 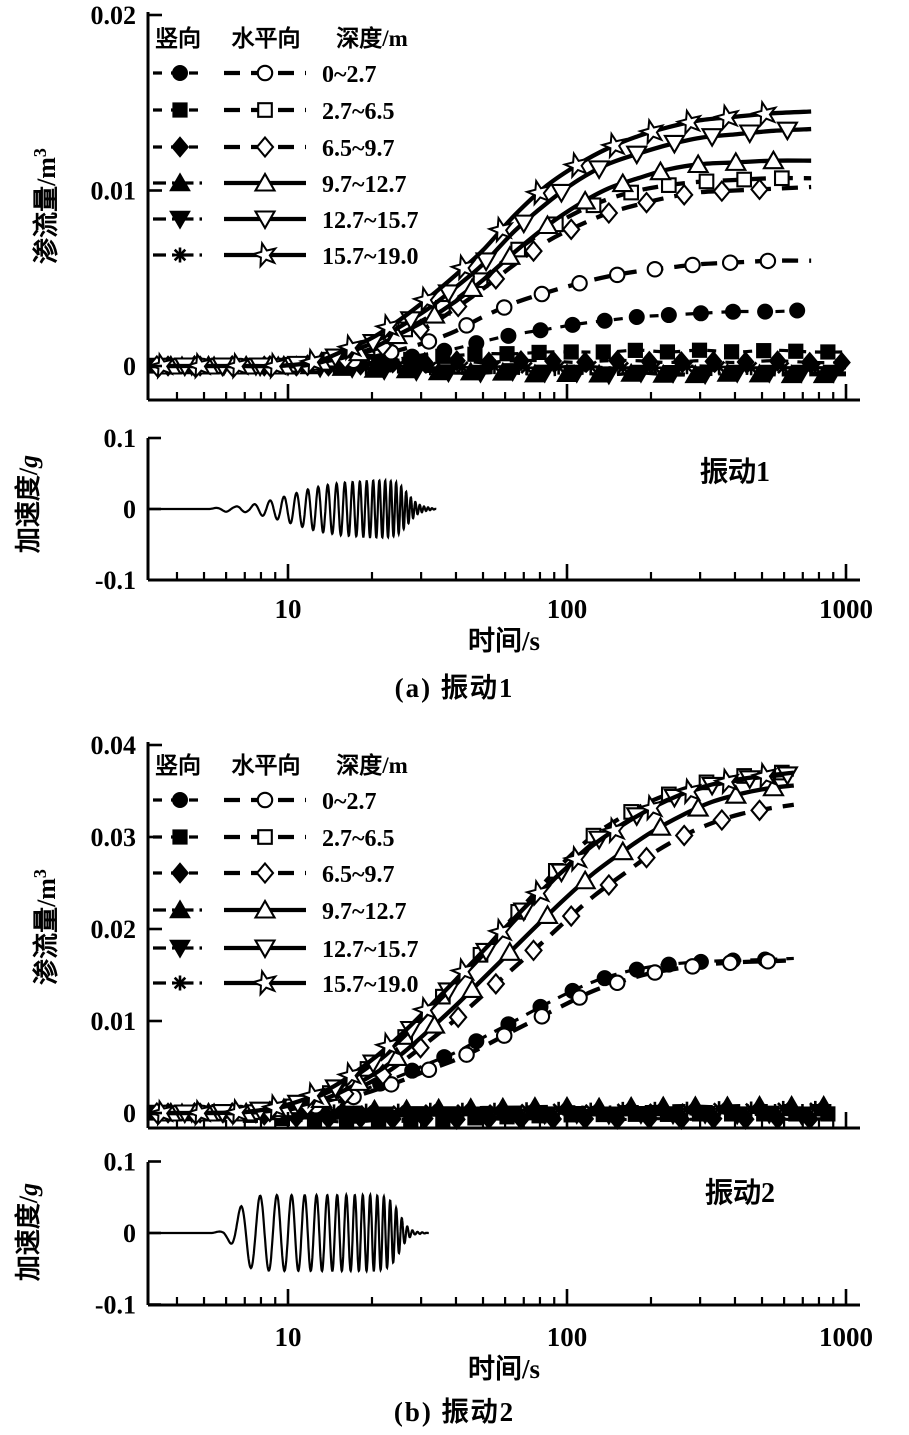 What do you see at coordinates (364, 912) in the screenshot?
I see `panel-b-legend-depth-3: 9.7~12.7` at bounding box center [364, 912].